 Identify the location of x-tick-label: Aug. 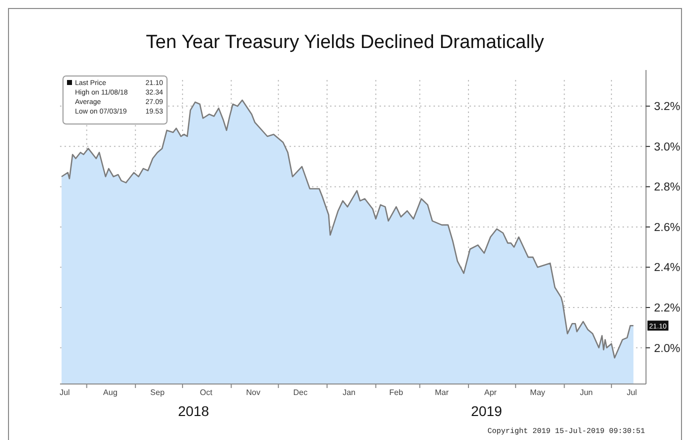
(110, 392).